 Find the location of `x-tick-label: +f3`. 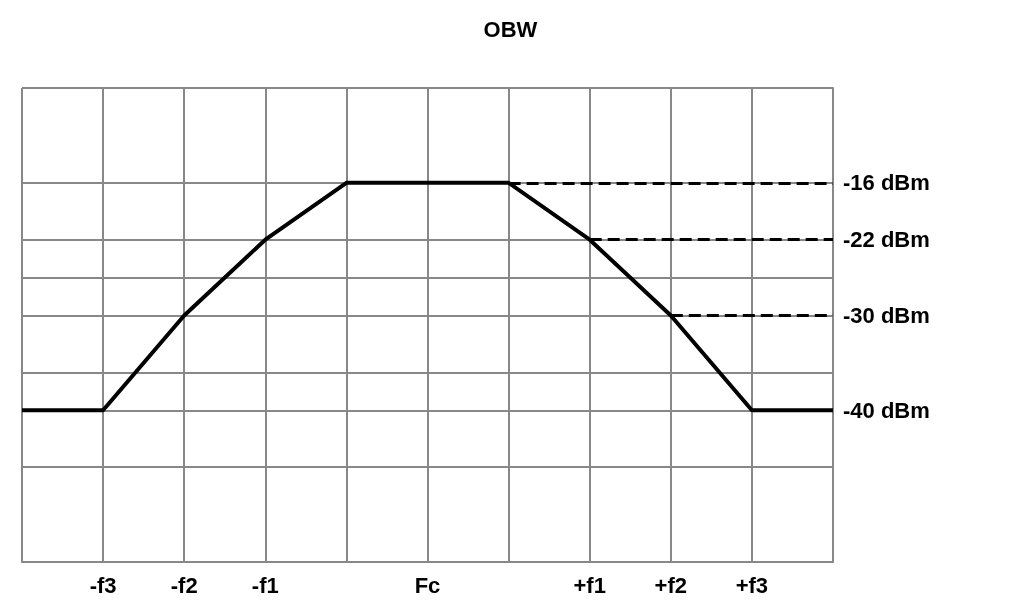

x-tick-label: +f3 is located at coordinates (752, 585).